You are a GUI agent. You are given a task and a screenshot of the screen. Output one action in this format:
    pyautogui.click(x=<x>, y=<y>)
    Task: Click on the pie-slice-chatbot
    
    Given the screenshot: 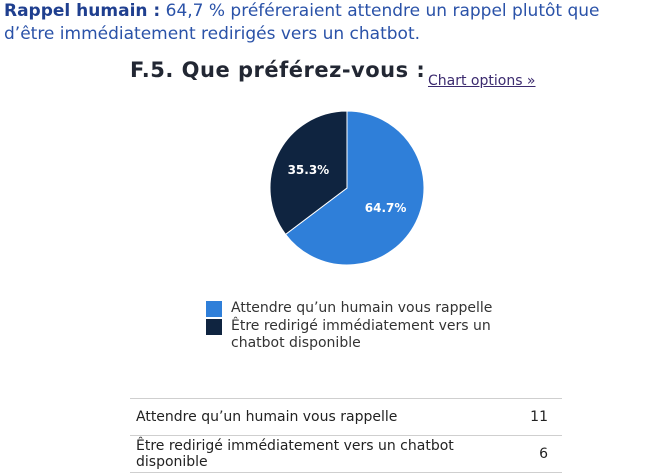 What is the action you would take?
    pyautogui.click(x=308, y=173)
    